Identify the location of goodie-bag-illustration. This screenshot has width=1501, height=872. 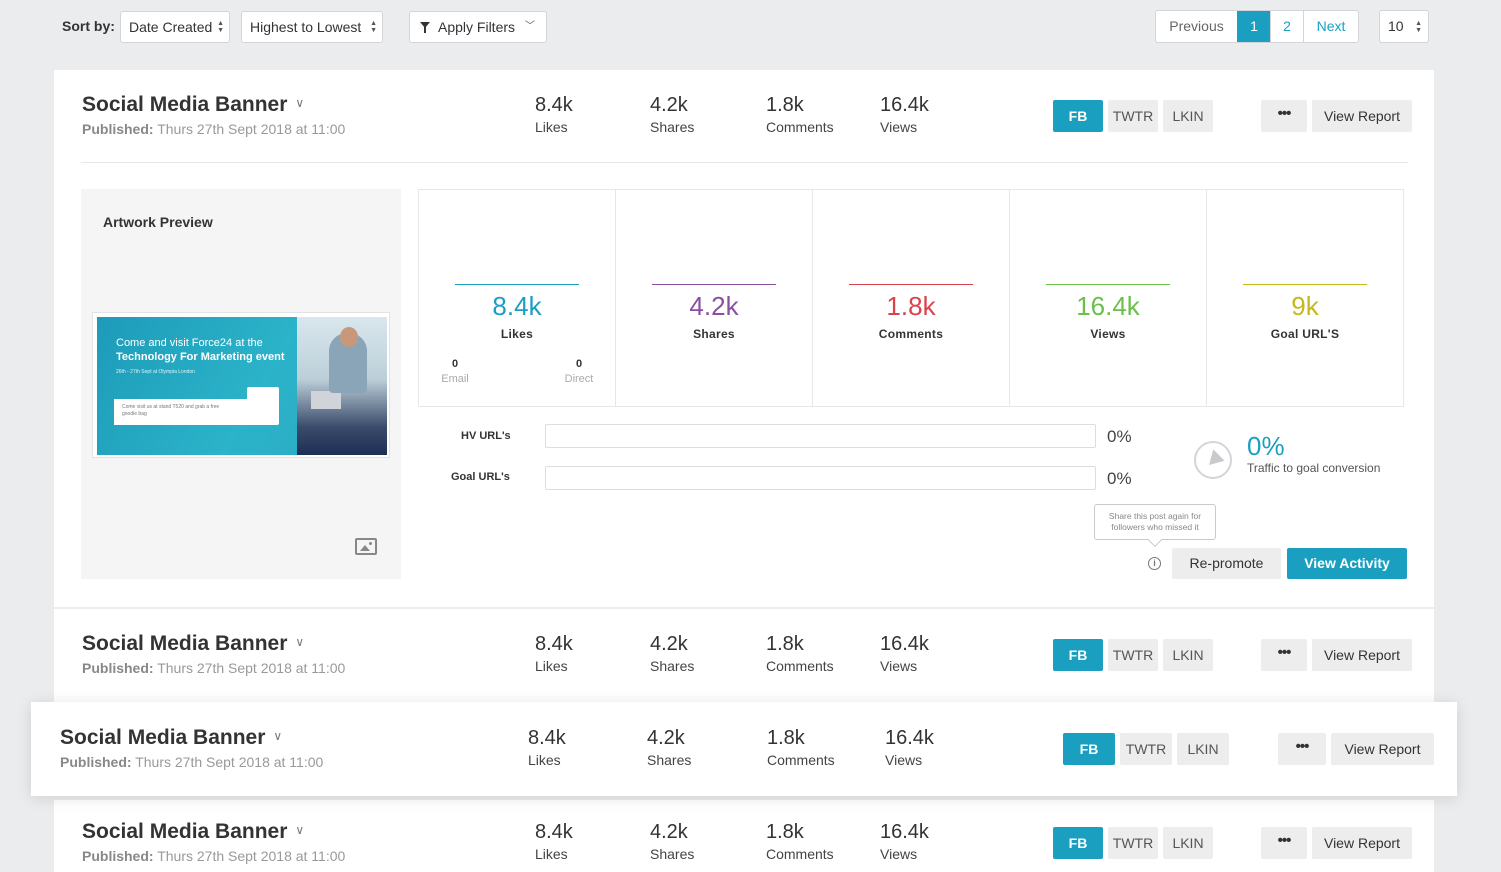
(263, 406).